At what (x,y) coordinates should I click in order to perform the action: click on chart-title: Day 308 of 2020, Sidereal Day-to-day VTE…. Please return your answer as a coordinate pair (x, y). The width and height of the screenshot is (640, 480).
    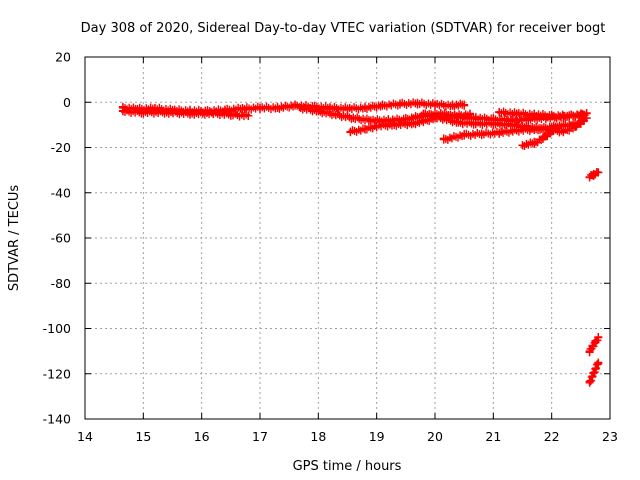
    Looking at the image, I should click on (343, 28).